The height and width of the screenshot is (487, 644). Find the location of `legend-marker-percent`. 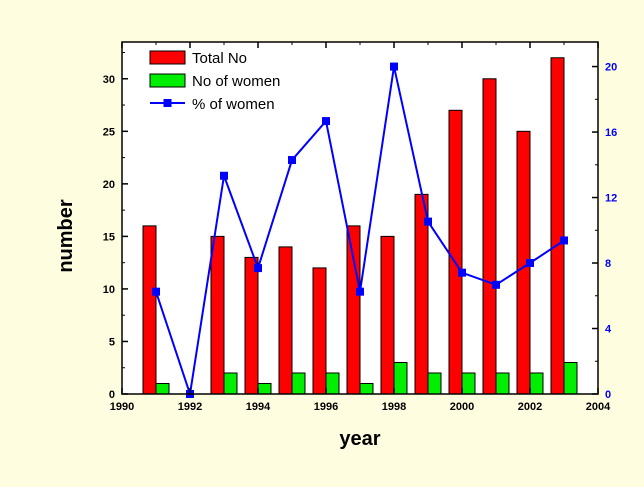

legend-marker-percent is located at coordinates (167, 103).